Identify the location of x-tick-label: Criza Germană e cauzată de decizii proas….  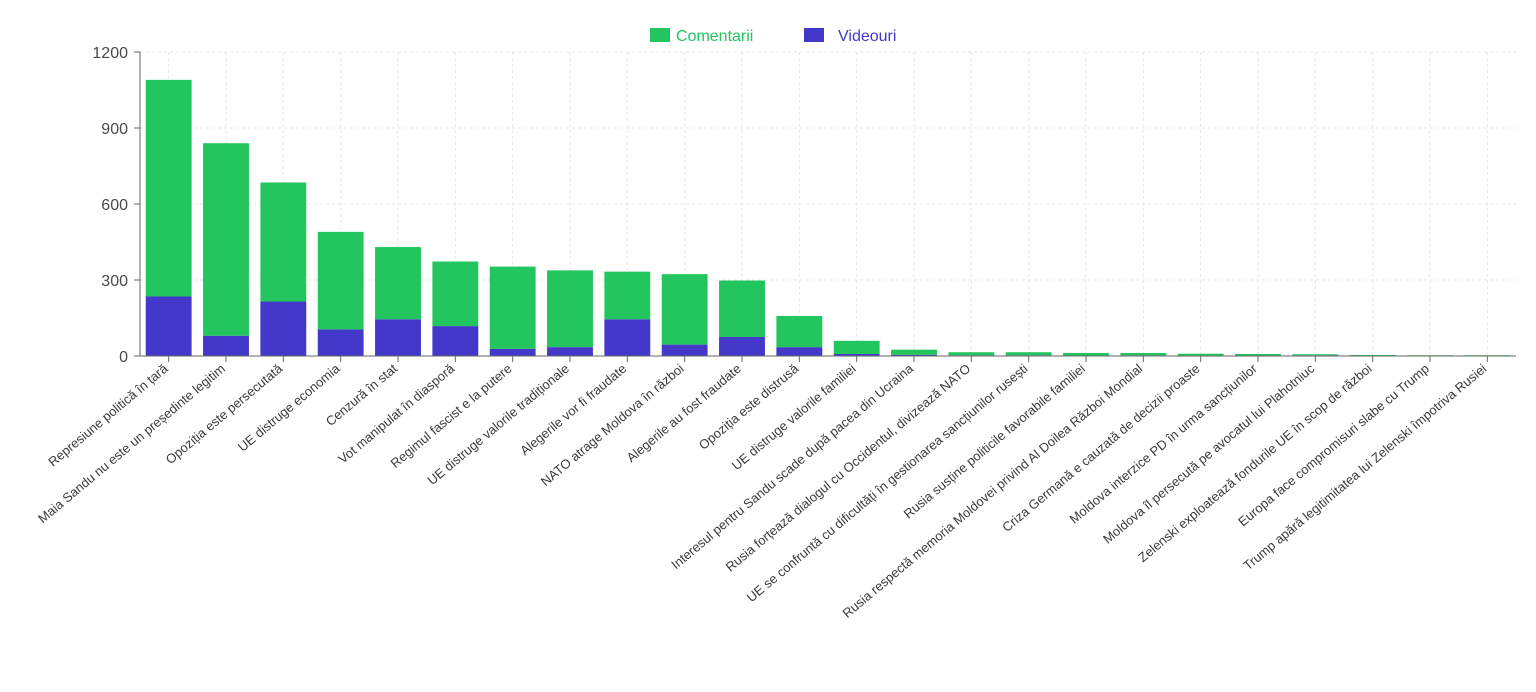
(1100, 448).